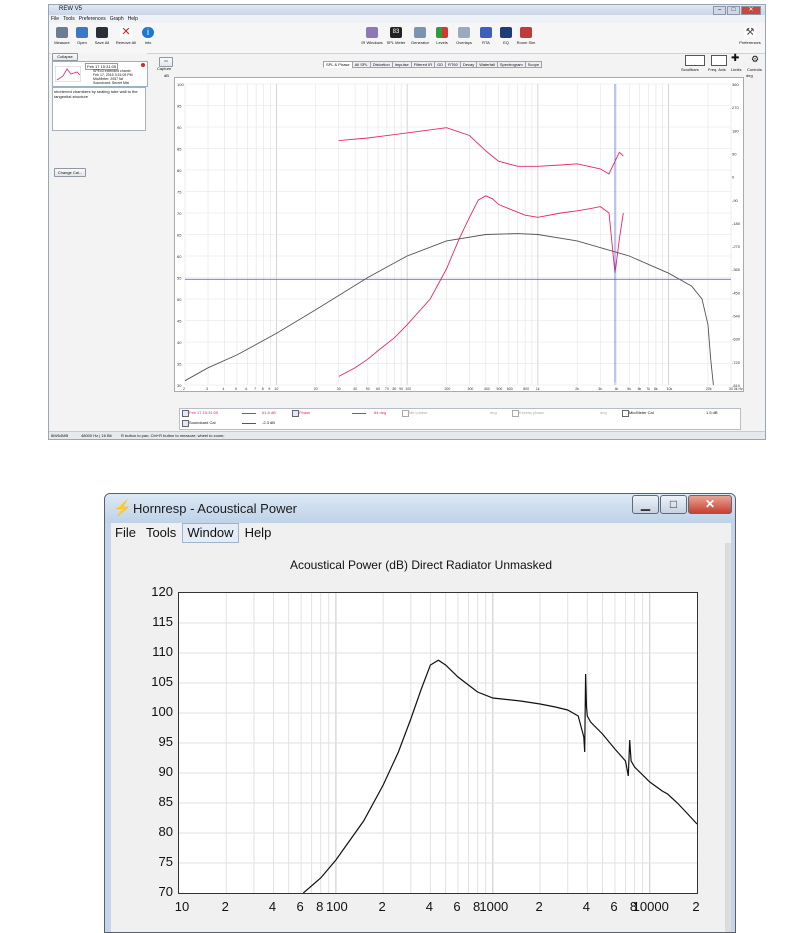 This screenshot has height=933, width=810. What do you see at coordinates (515, 413) in the screenshot?
I see `checkbox-excess-phase` at bounding box center [515, 413].